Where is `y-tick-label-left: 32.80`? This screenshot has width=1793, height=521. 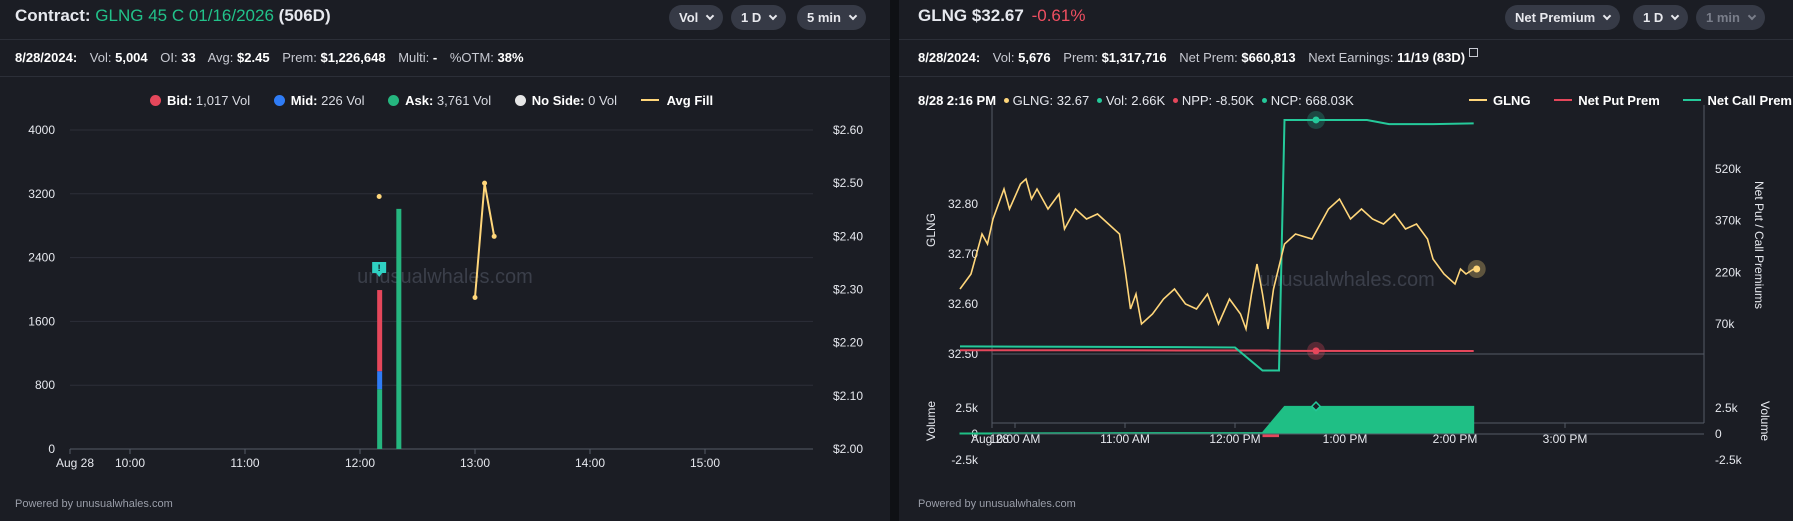 y-tick-label-left: 32.80 is located at coordinates (963, 204).